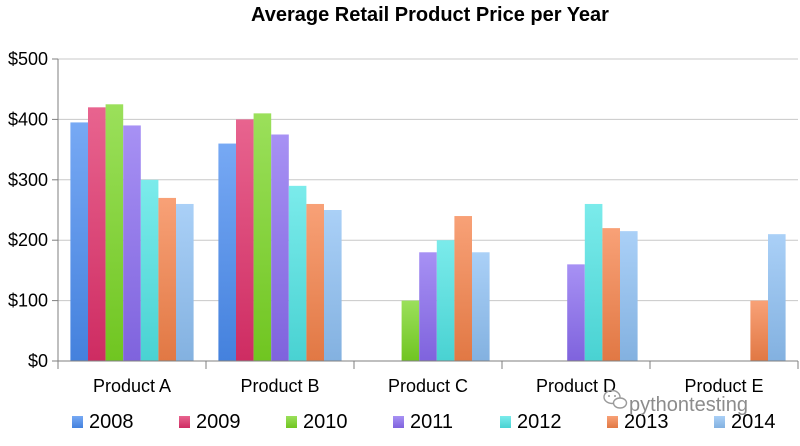 The image size is (800, 446). I want to click on legend-label: 2012, so click(539, 422).